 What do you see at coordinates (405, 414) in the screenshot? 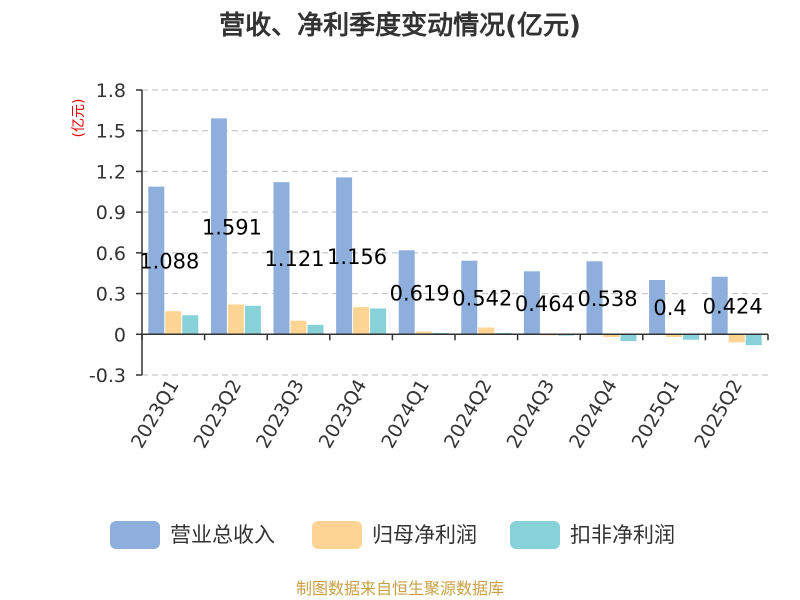
I see `x-tick-label: 2024Q1` at bounding box center [405, 414].